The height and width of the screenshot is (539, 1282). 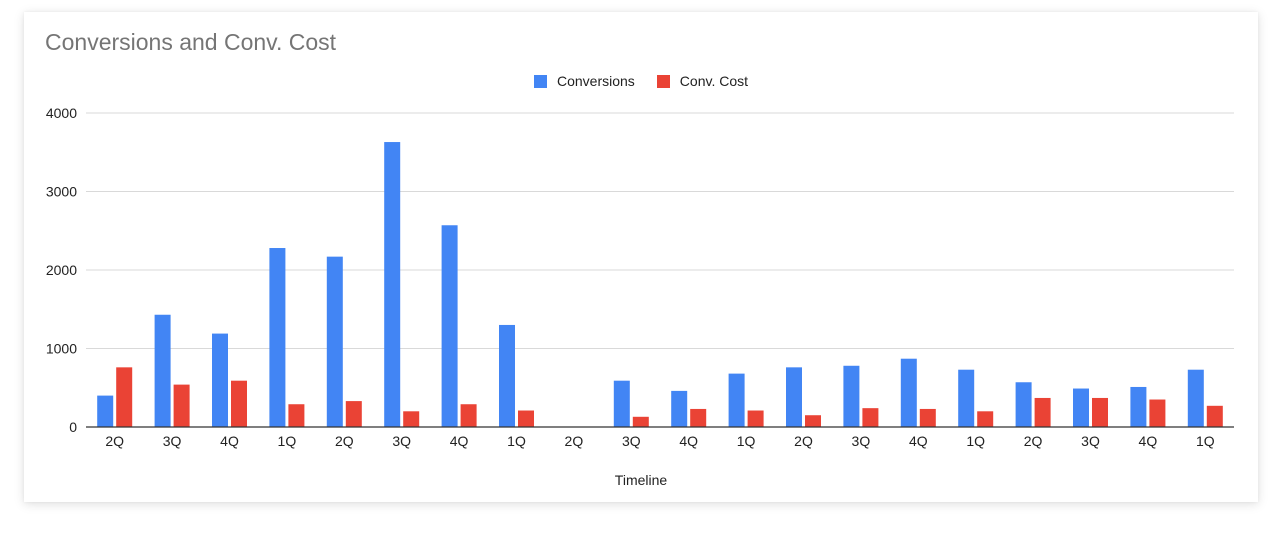 What do you see at coordinates (540, 81) in the screenshot?
I see `legend-swatch-conversions` at bounding box center [540, 81].